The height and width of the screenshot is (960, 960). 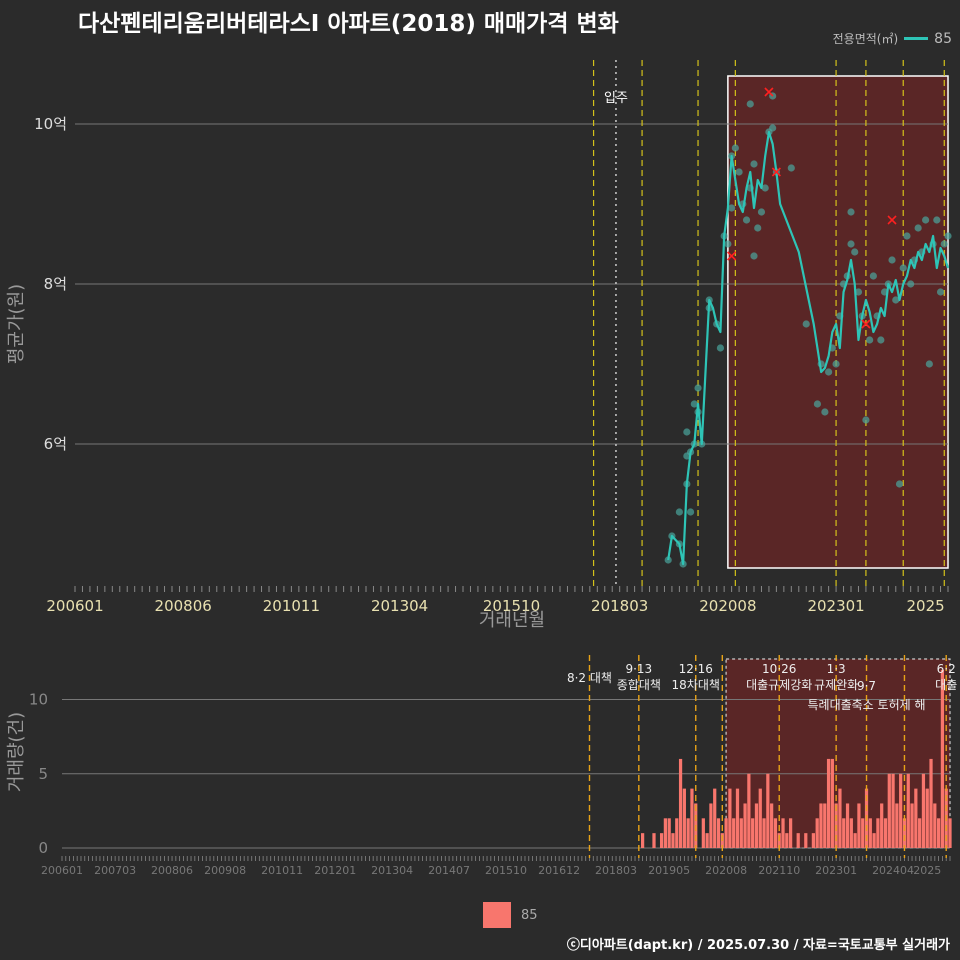 What do you see at coordinates (510, 915) in the screenshot?
I see `legend-bottom: 85` at bounding box center [510, 915].